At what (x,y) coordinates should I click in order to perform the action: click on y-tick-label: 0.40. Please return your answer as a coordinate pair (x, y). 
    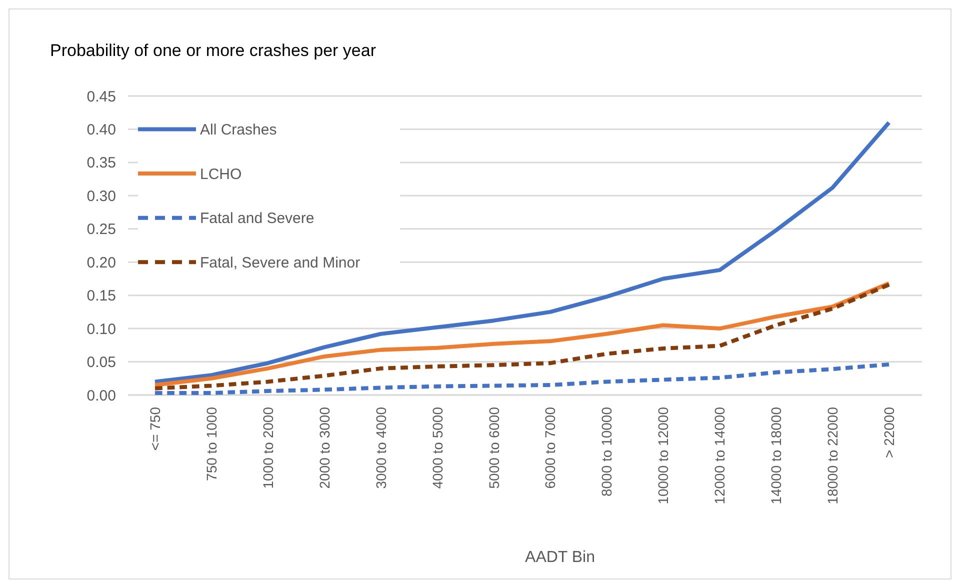
    Looking at the image, I should click on (101, 129).